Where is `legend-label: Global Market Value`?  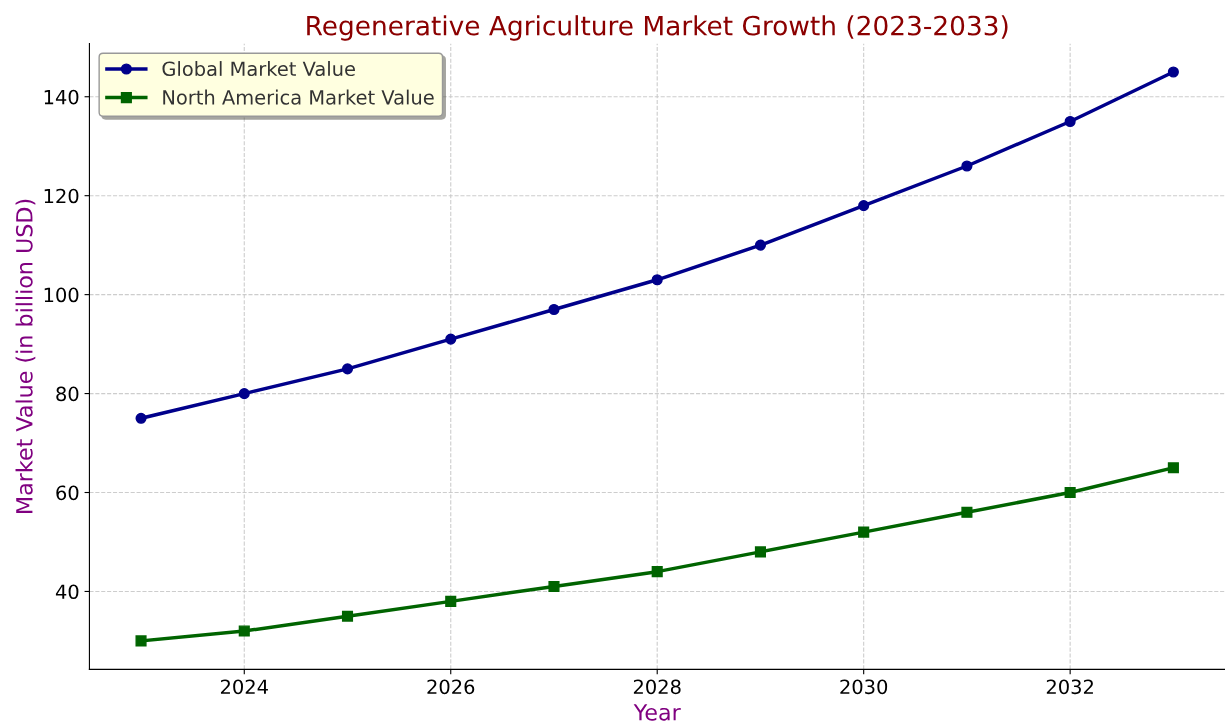 legend-label: Global Market Value is located at coordinates (258, 69).